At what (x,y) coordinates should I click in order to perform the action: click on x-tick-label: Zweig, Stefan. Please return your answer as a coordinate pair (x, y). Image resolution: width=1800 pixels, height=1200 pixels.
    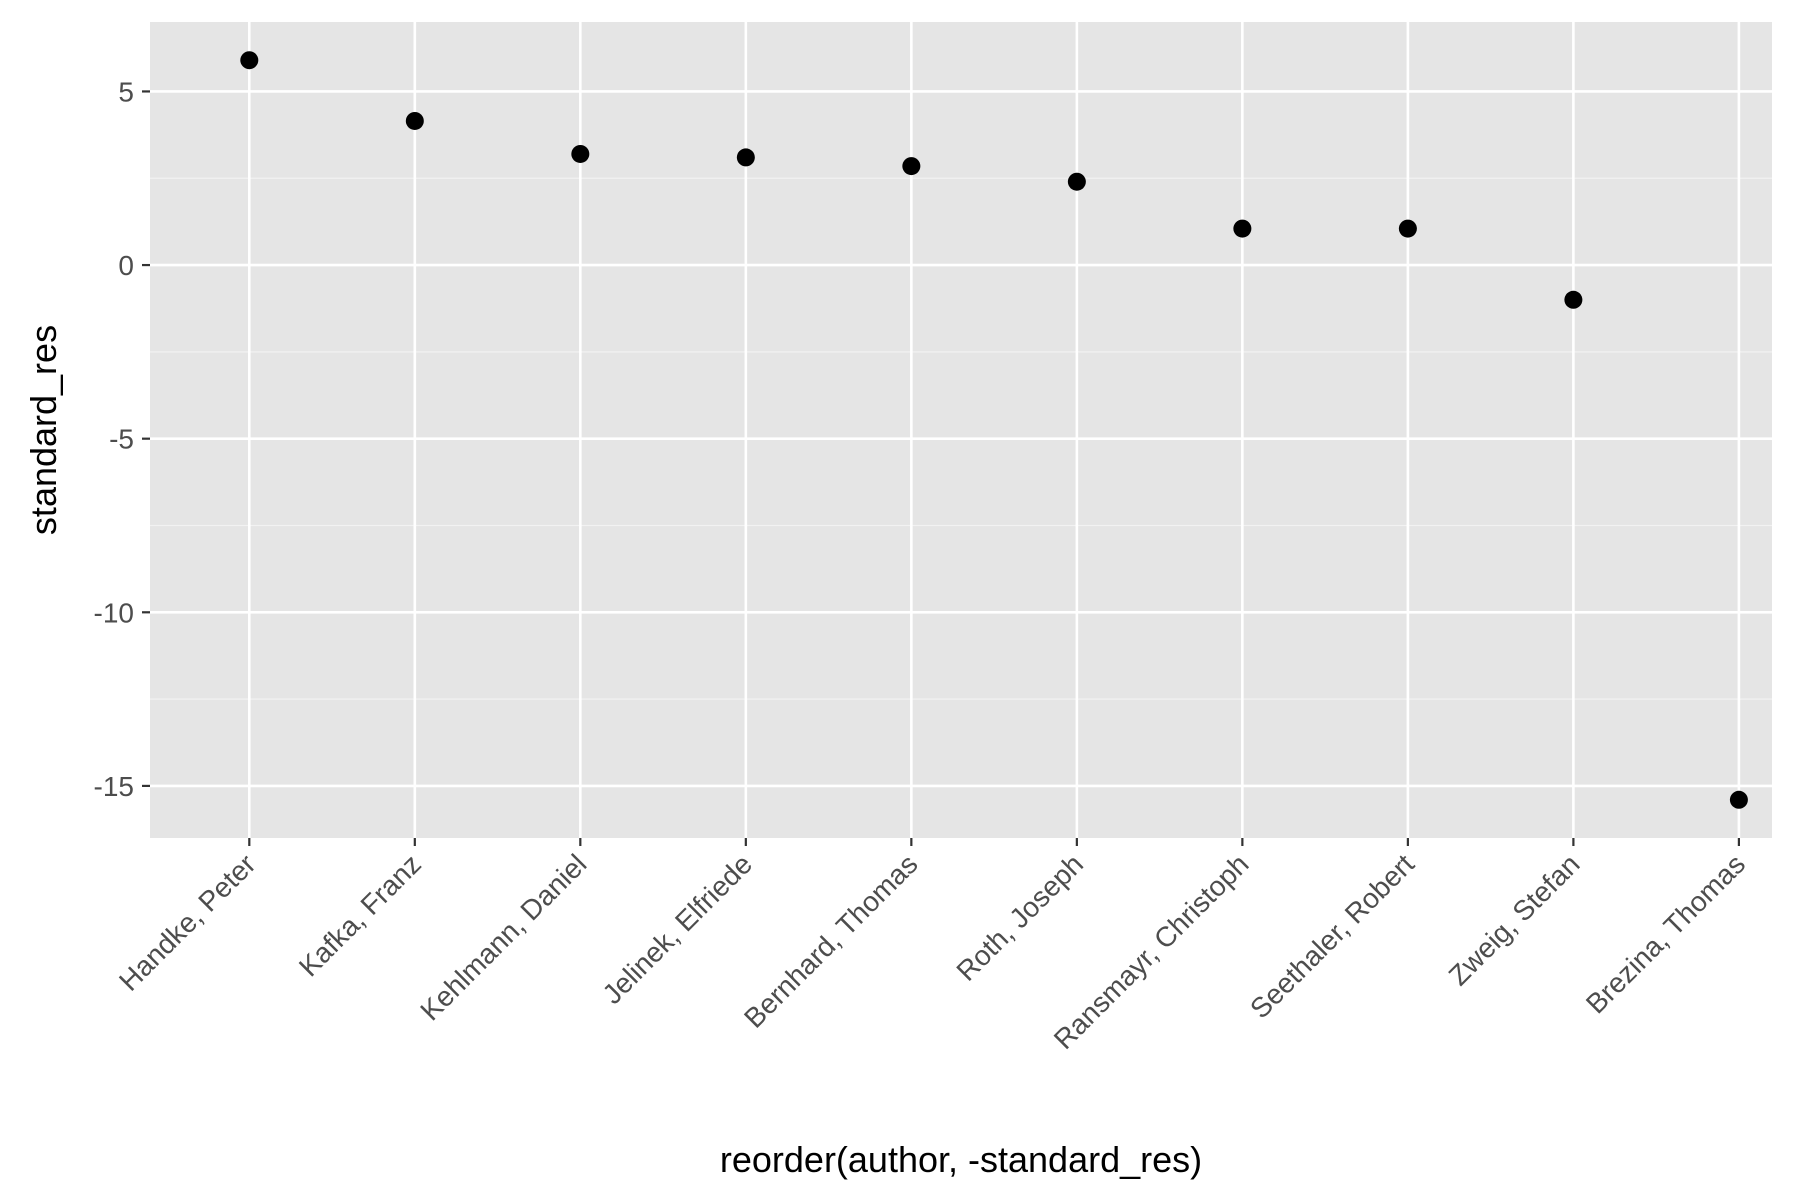
    Looking at the image, I should click on (1514, 919).